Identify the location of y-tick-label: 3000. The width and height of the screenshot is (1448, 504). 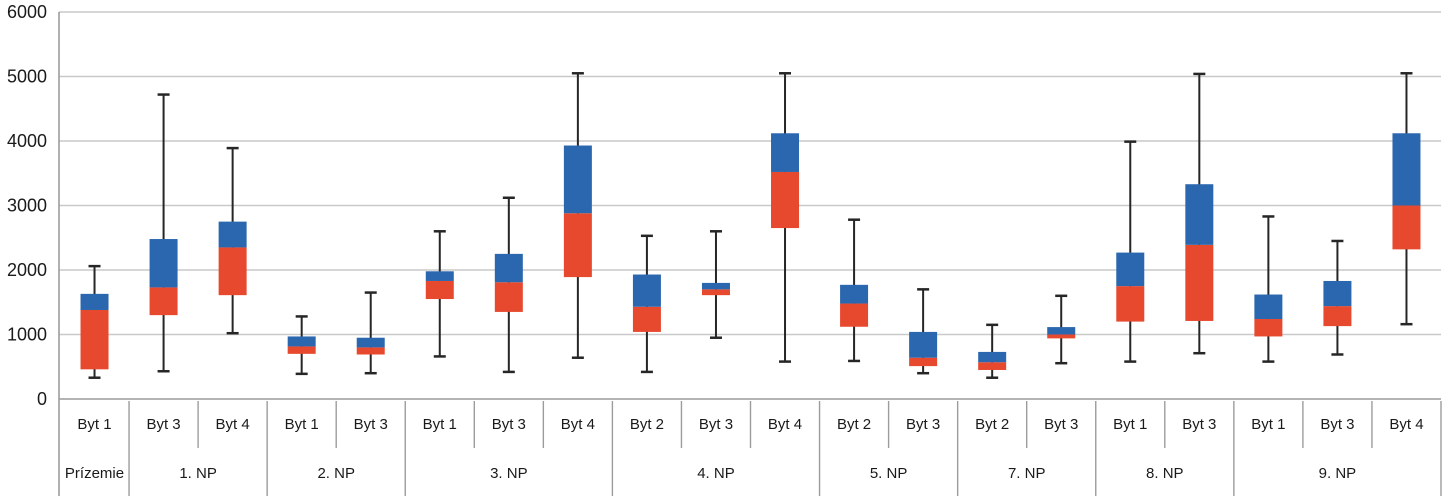
(27, 206).